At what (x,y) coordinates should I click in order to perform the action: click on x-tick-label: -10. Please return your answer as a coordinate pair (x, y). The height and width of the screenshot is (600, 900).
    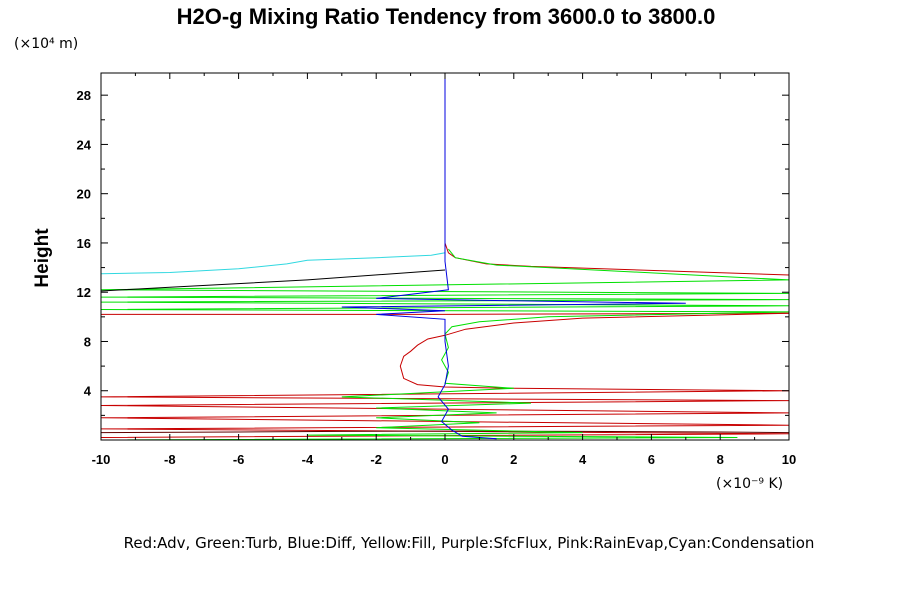
    Looking at the image, I should click on (101, 459).